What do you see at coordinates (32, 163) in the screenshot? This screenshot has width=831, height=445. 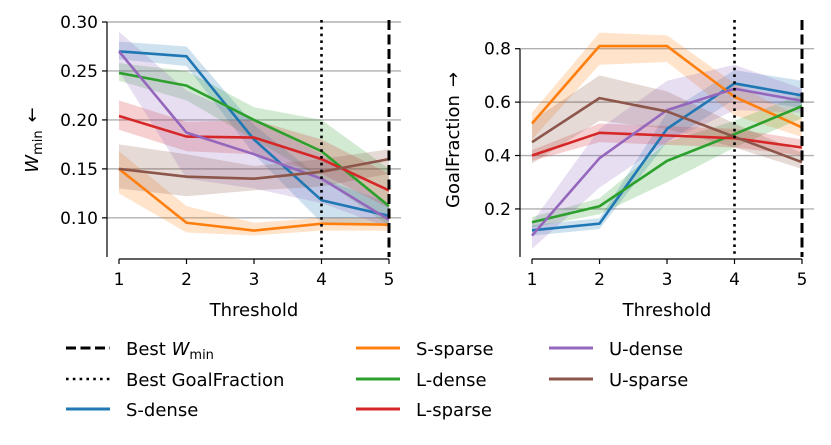 I see `y-label-w: W` at bounding box center [32, 163].